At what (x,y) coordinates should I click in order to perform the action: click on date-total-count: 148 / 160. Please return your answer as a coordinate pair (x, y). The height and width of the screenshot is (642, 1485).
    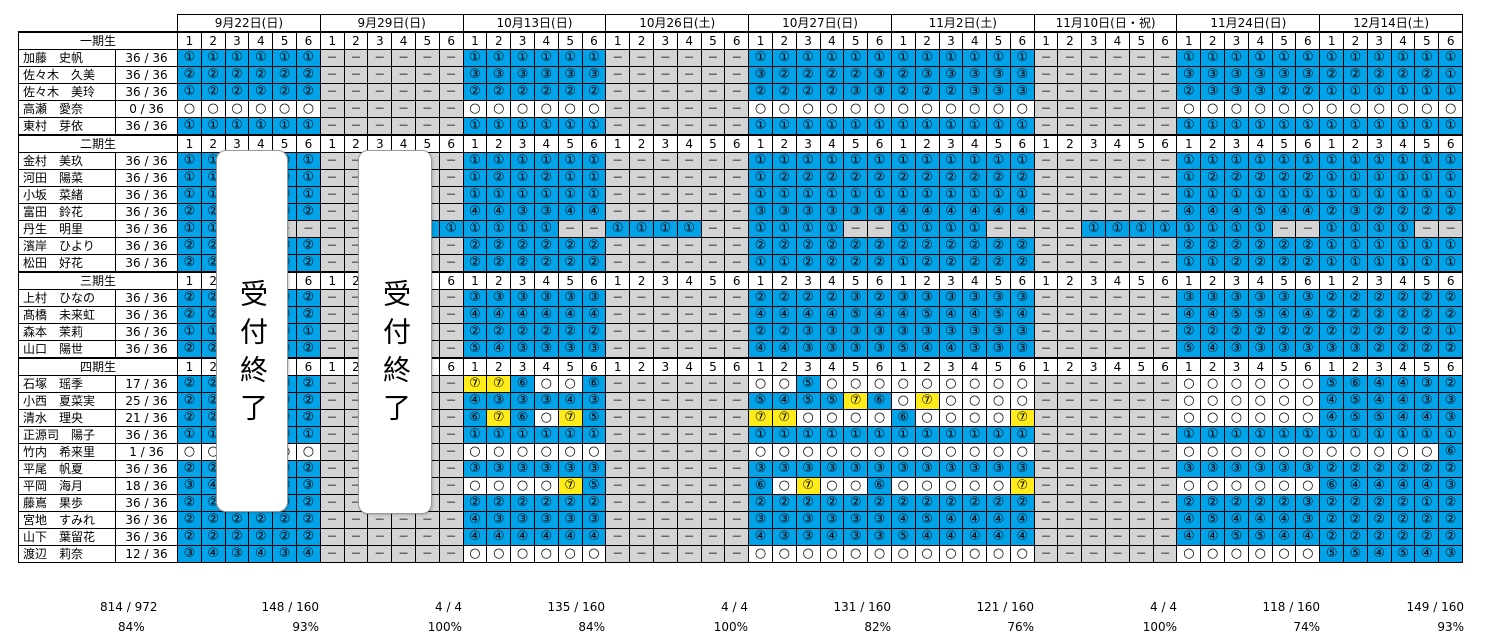
    Looking at the image, I should click on (290, 607).